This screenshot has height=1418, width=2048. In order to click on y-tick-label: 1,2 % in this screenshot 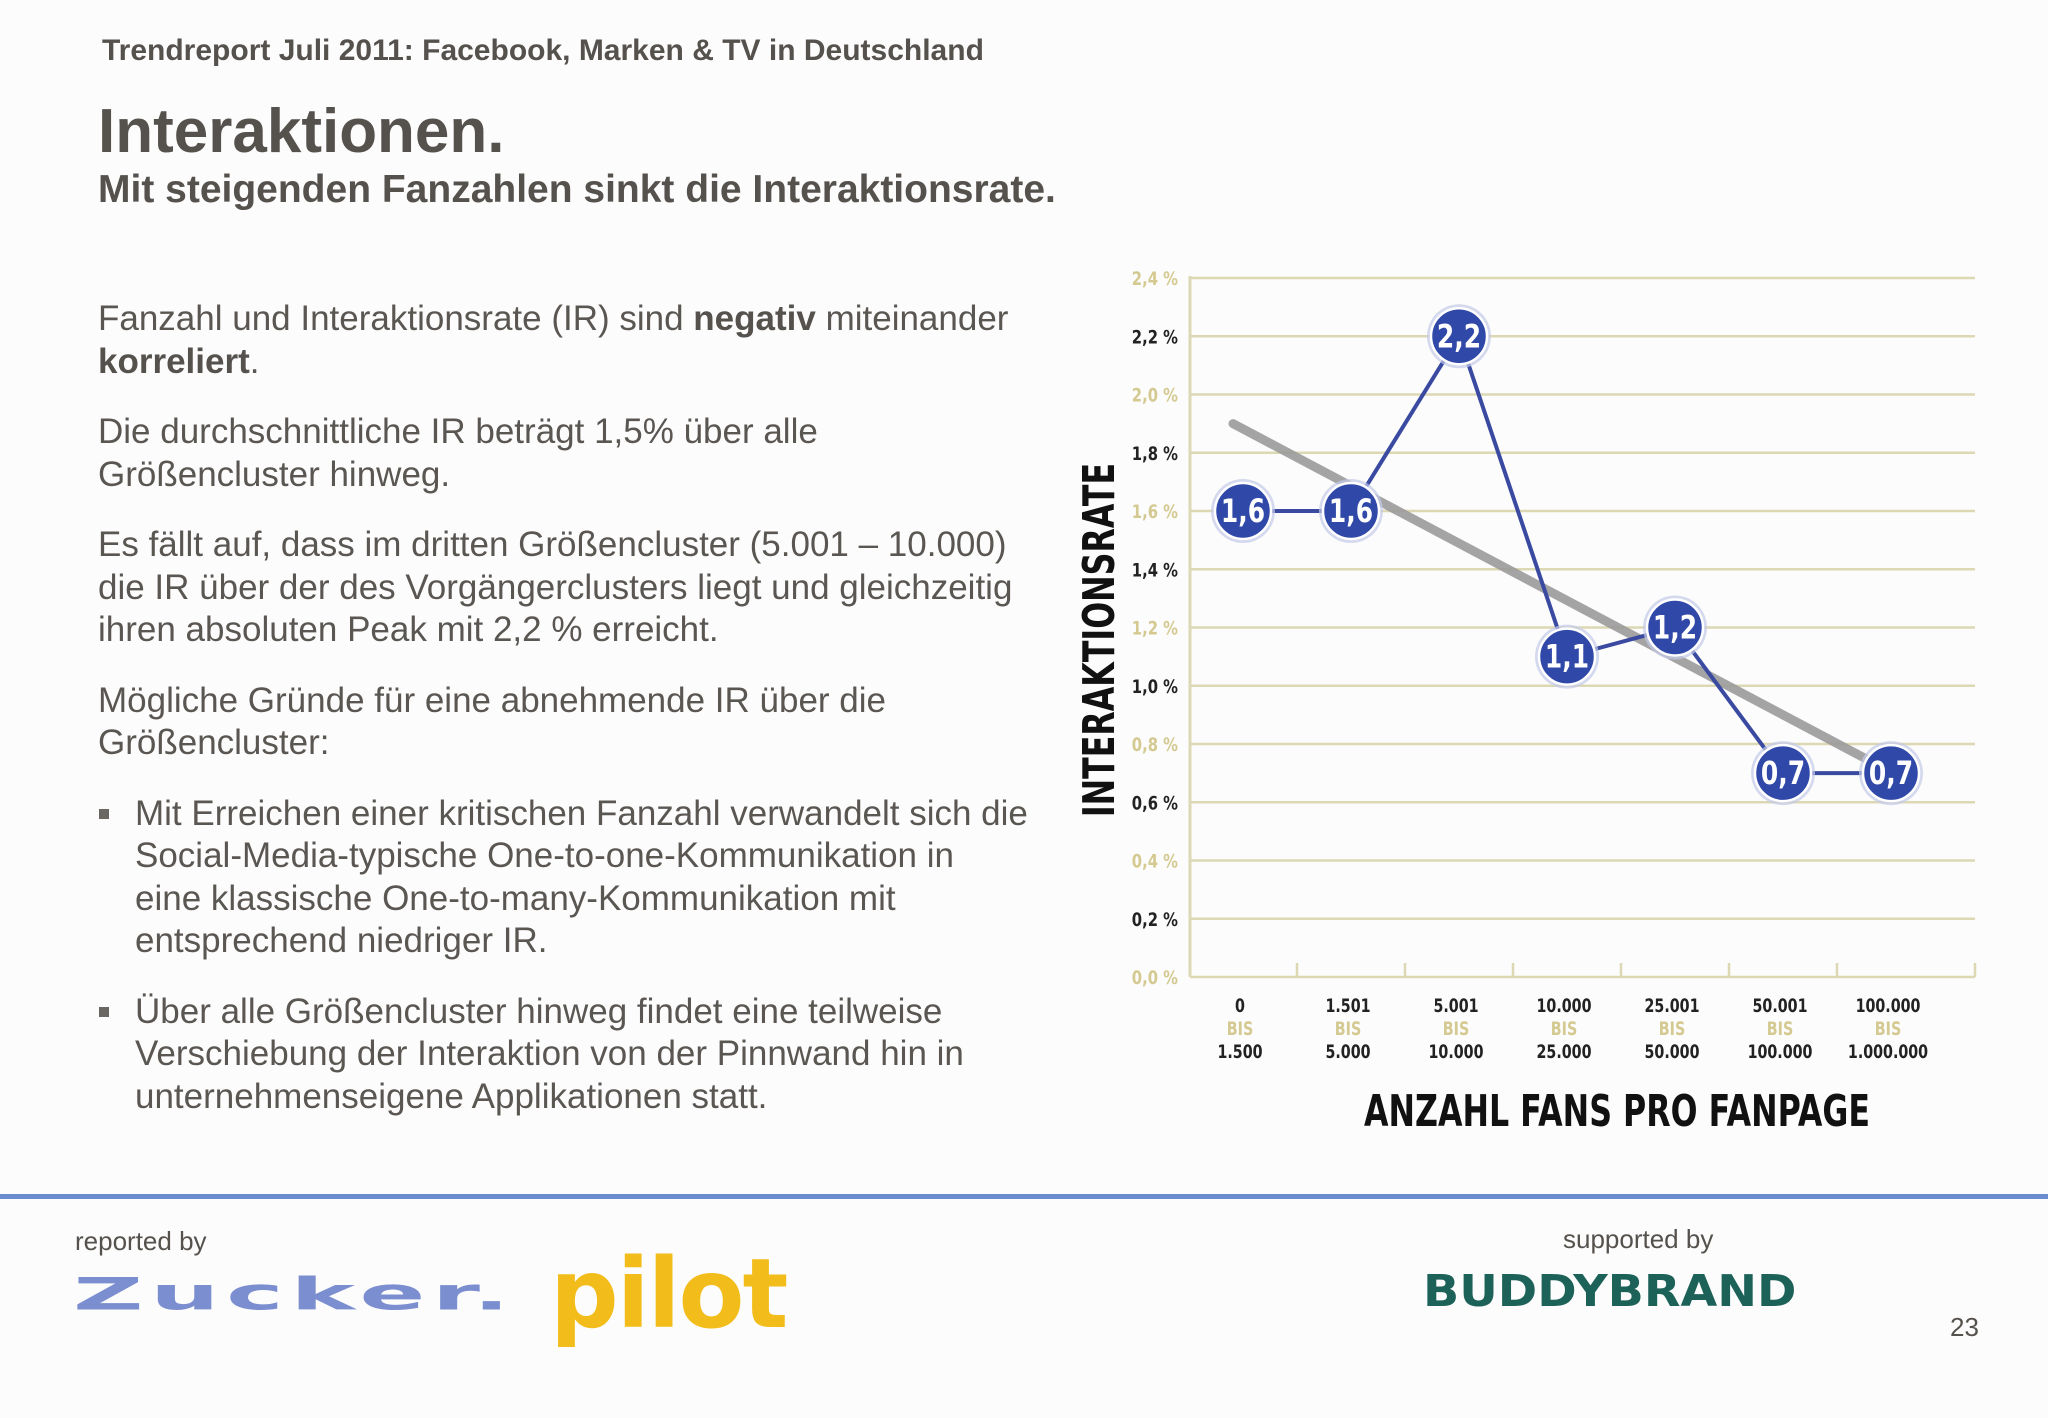, I will do `click(1155, 629)`.